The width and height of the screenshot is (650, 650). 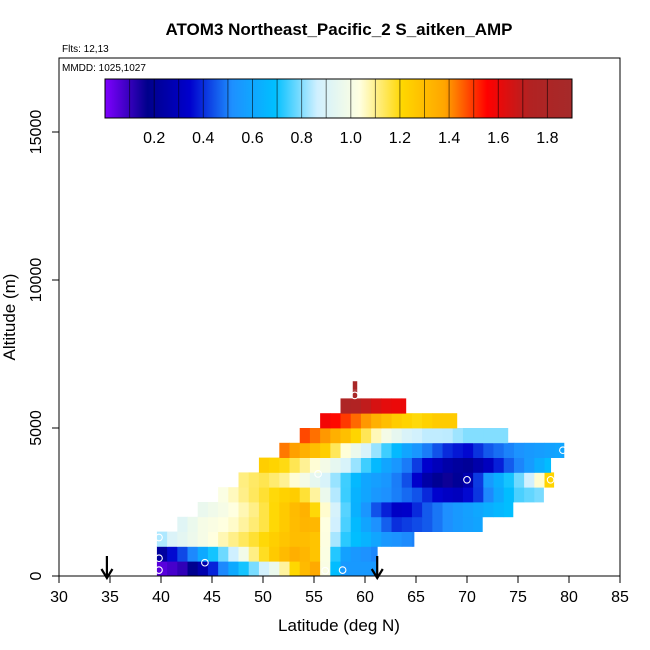 What do you see at coordinates (36, 575) in the screenshot?
I see `y-tick-label: 0` at bounding box center [36, 575].